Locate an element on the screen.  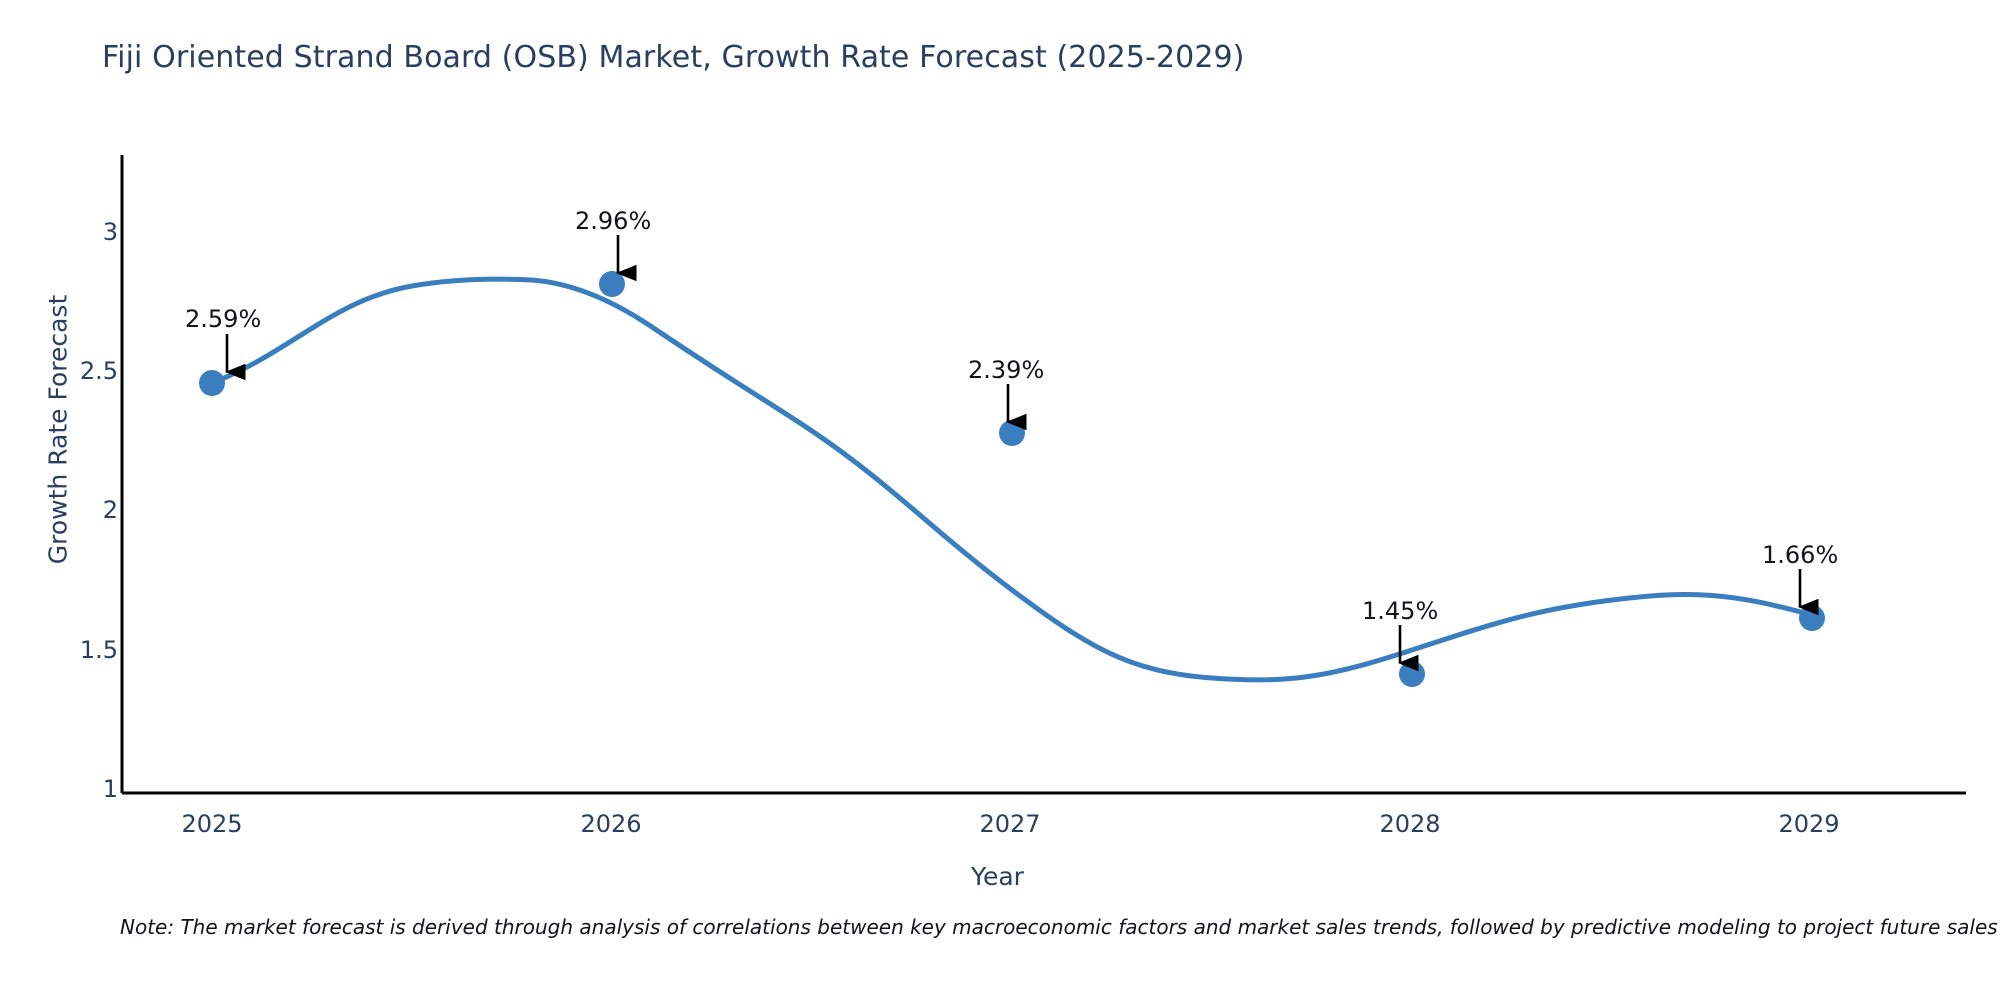
data-label-2025: 2.59% is located at coordinates (223, 319).